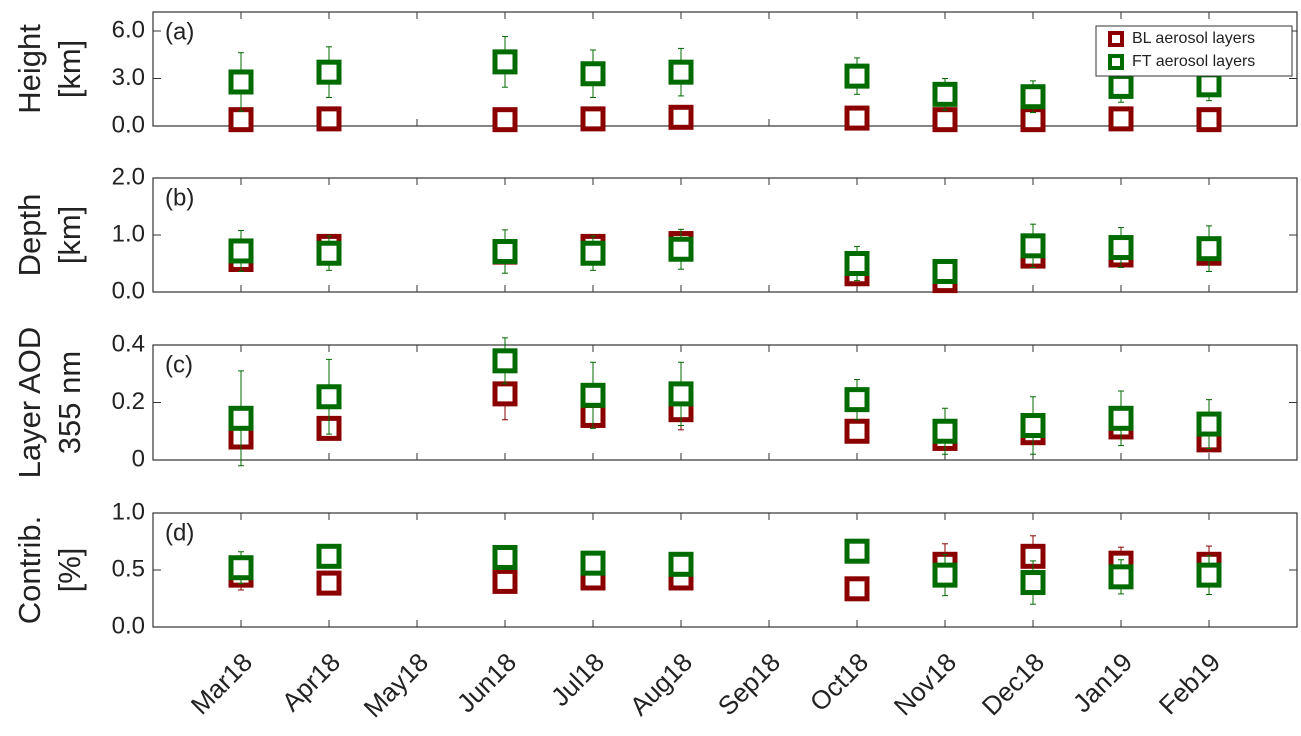 Image resolution: width=1301 pixels, height=736 pixels. I want to click on legend-label: FT aerosol layers, so click(1193, 61).